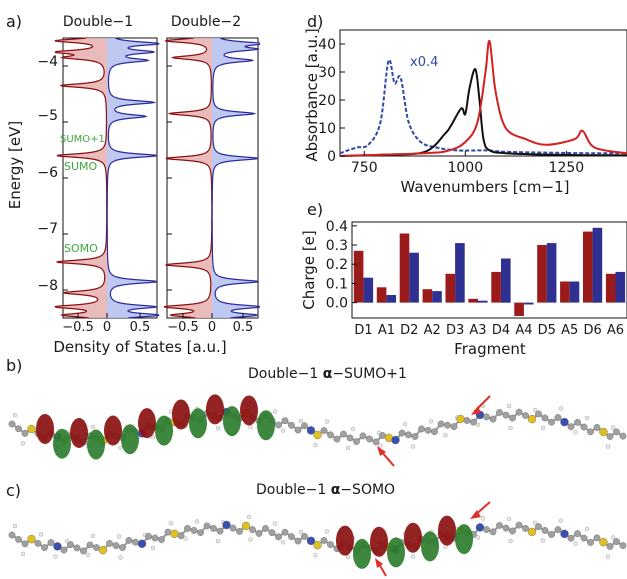 The width and height of the screenshot is (627, 579). What do you see at coordinates (331, 157) in the screenshot?
I see `absorbance-ytick-label: 0` at bounding box center [331, 157].